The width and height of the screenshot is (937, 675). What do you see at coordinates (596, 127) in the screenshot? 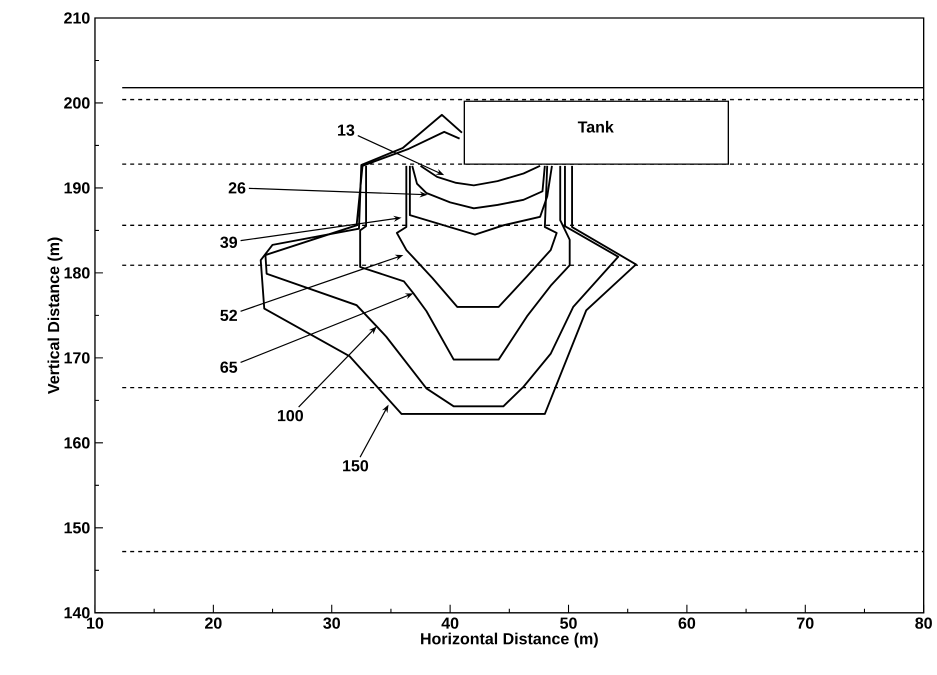
I see `annotation: Tank` at bounding box center [596, 127].